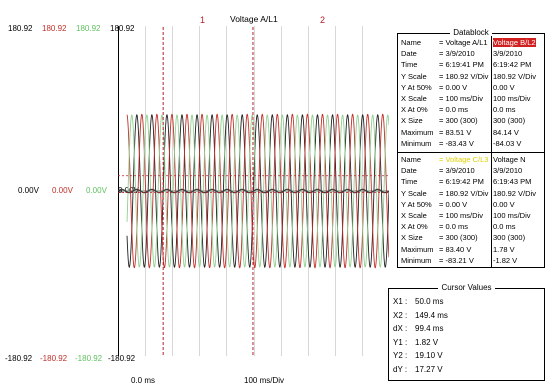  I want to click on bottom-scale-b: -180.92, so click(54, 358).